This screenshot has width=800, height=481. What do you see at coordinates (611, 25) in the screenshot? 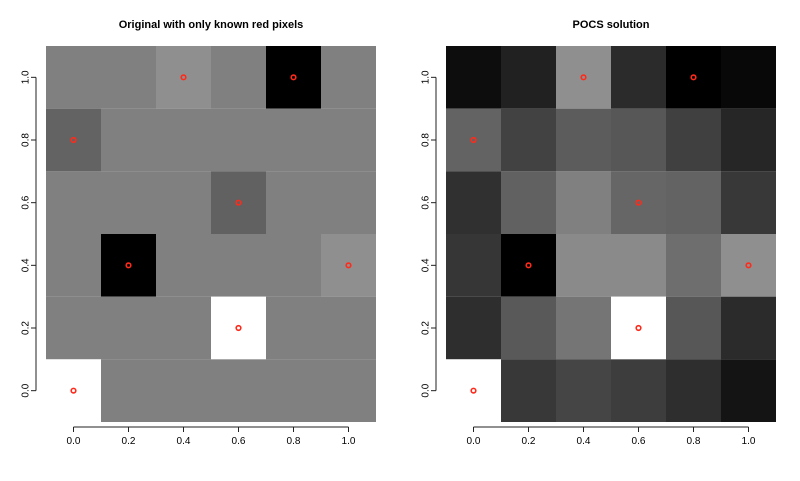
I see `panel-title: POCS solution` at bounding box center [611, 25].